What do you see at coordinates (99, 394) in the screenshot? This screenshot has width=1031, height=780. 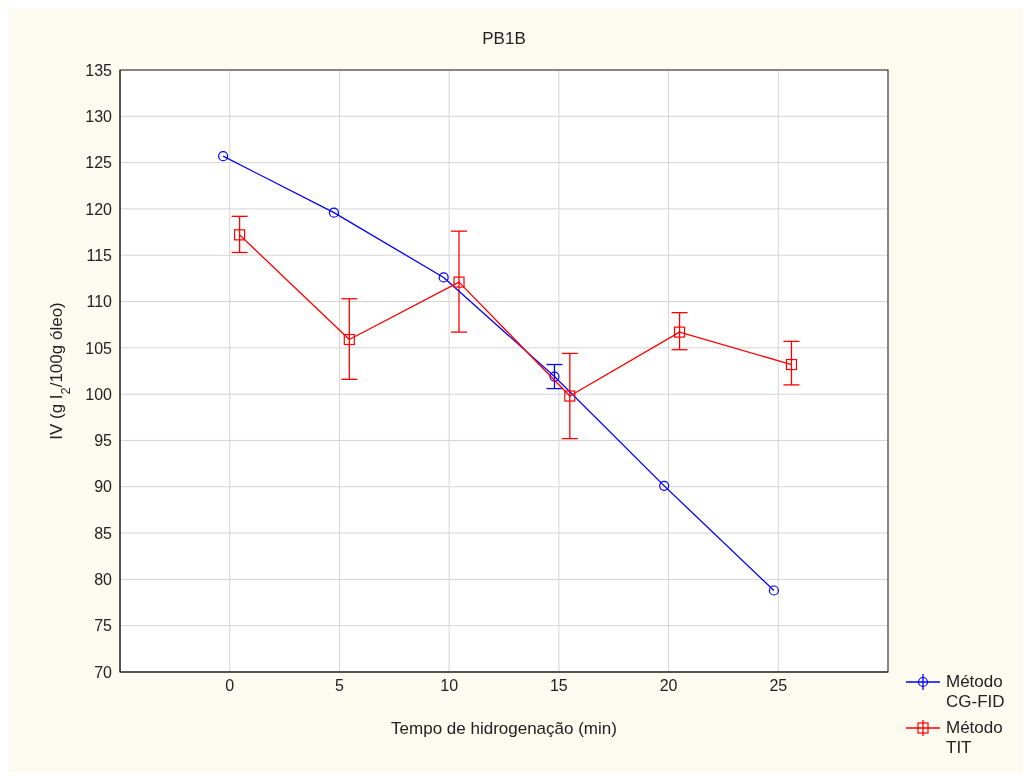 I see `y-tick-label: 100` at bounding box center [99, 394].